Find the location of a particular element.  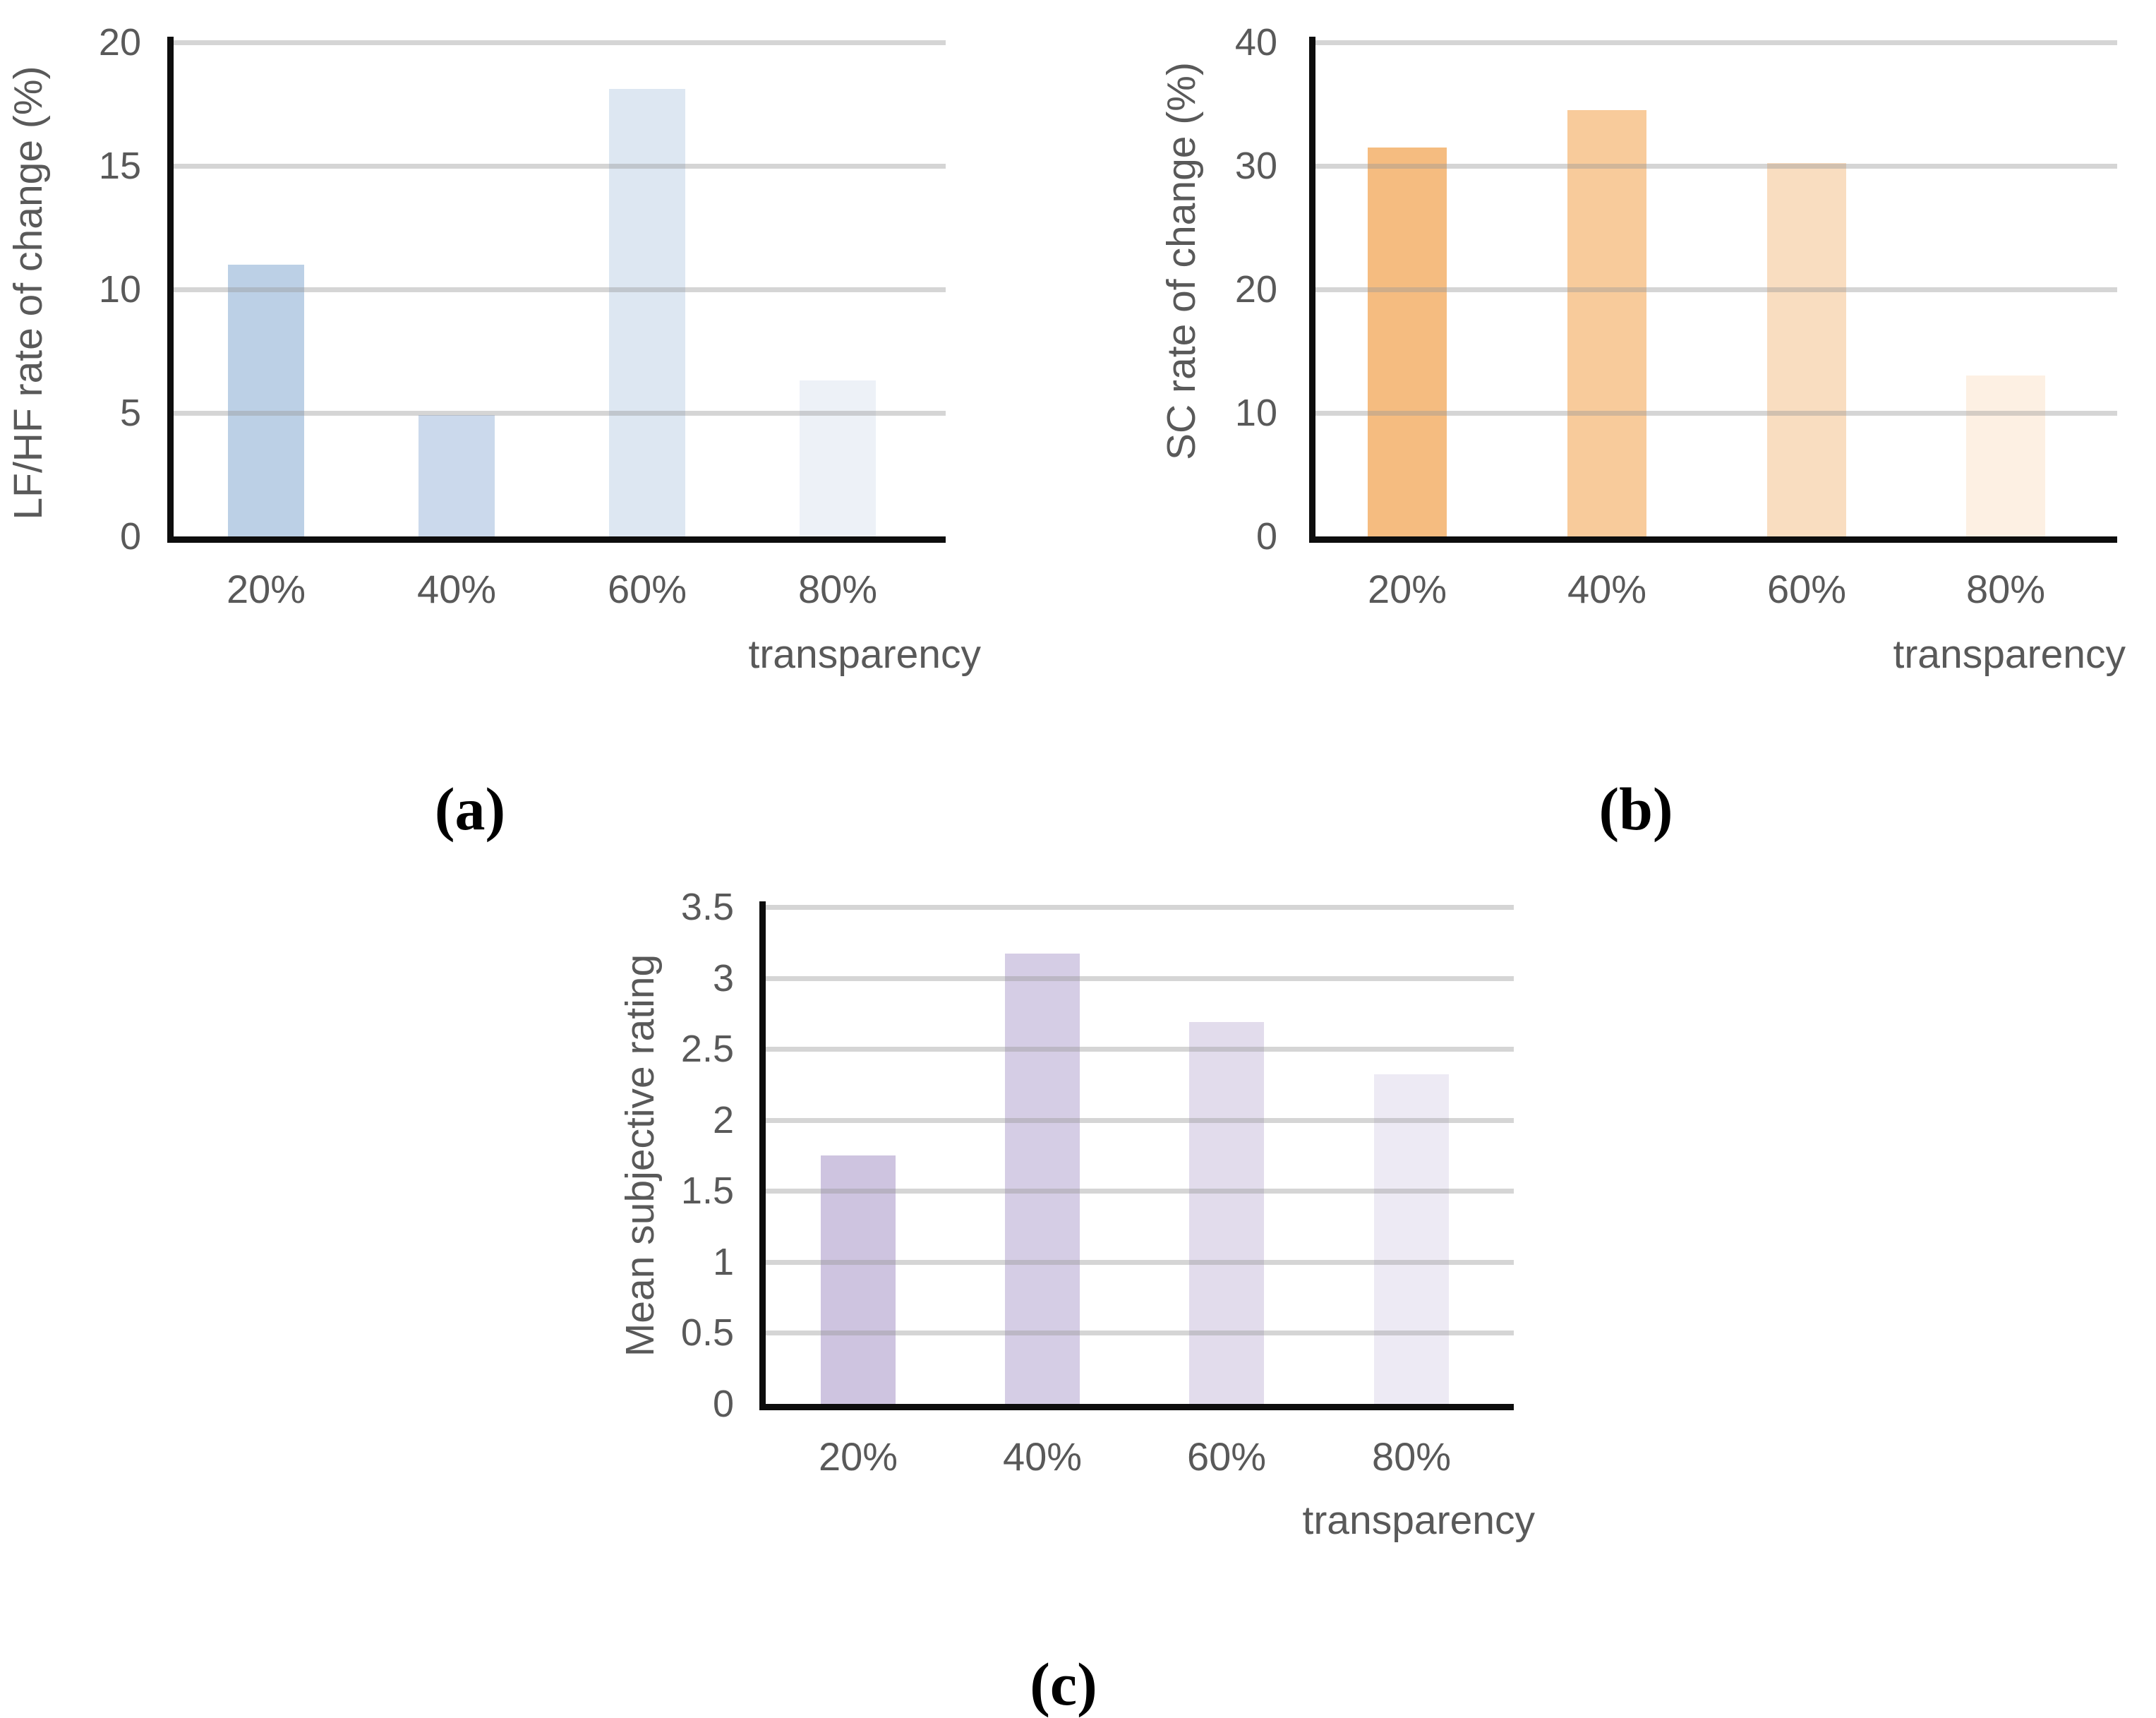

plot-area-b is located at coordinates (1716, 288).